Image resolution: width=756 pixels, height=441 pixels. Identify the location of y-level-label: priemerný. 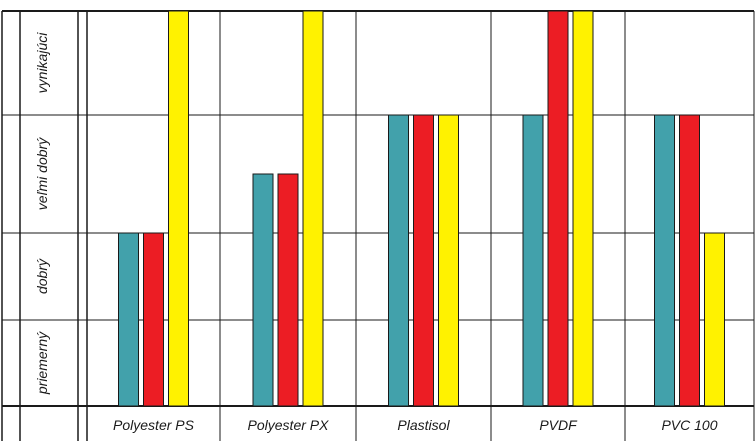
(42, 363).